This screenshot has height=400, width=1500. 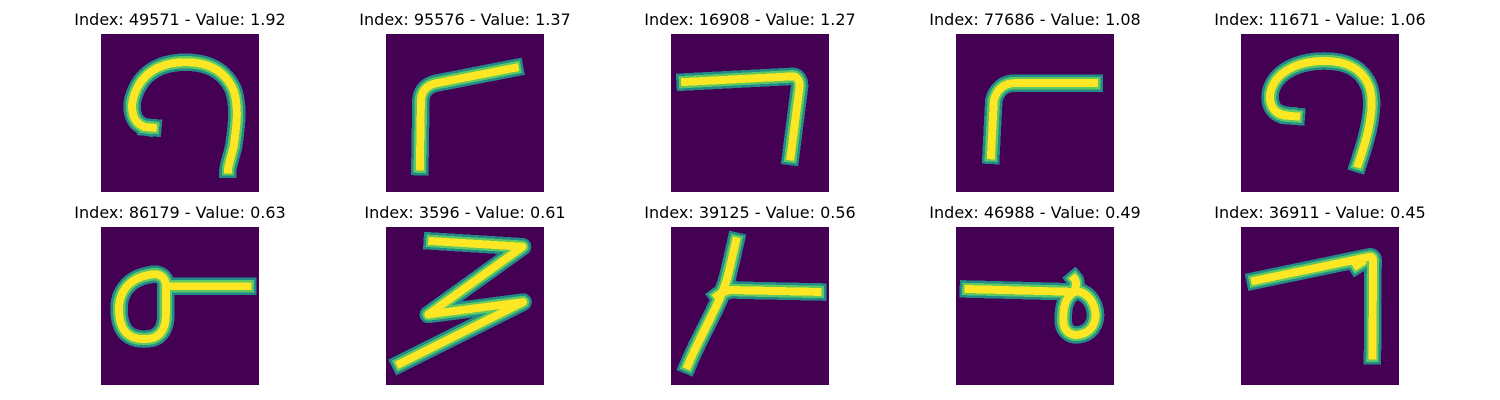 What do you see at coordinates (1035, 212) in the screenshot?
I see `panel-title: Index: 46988 - Value: 0.49` at bounding box center [1035, 212].